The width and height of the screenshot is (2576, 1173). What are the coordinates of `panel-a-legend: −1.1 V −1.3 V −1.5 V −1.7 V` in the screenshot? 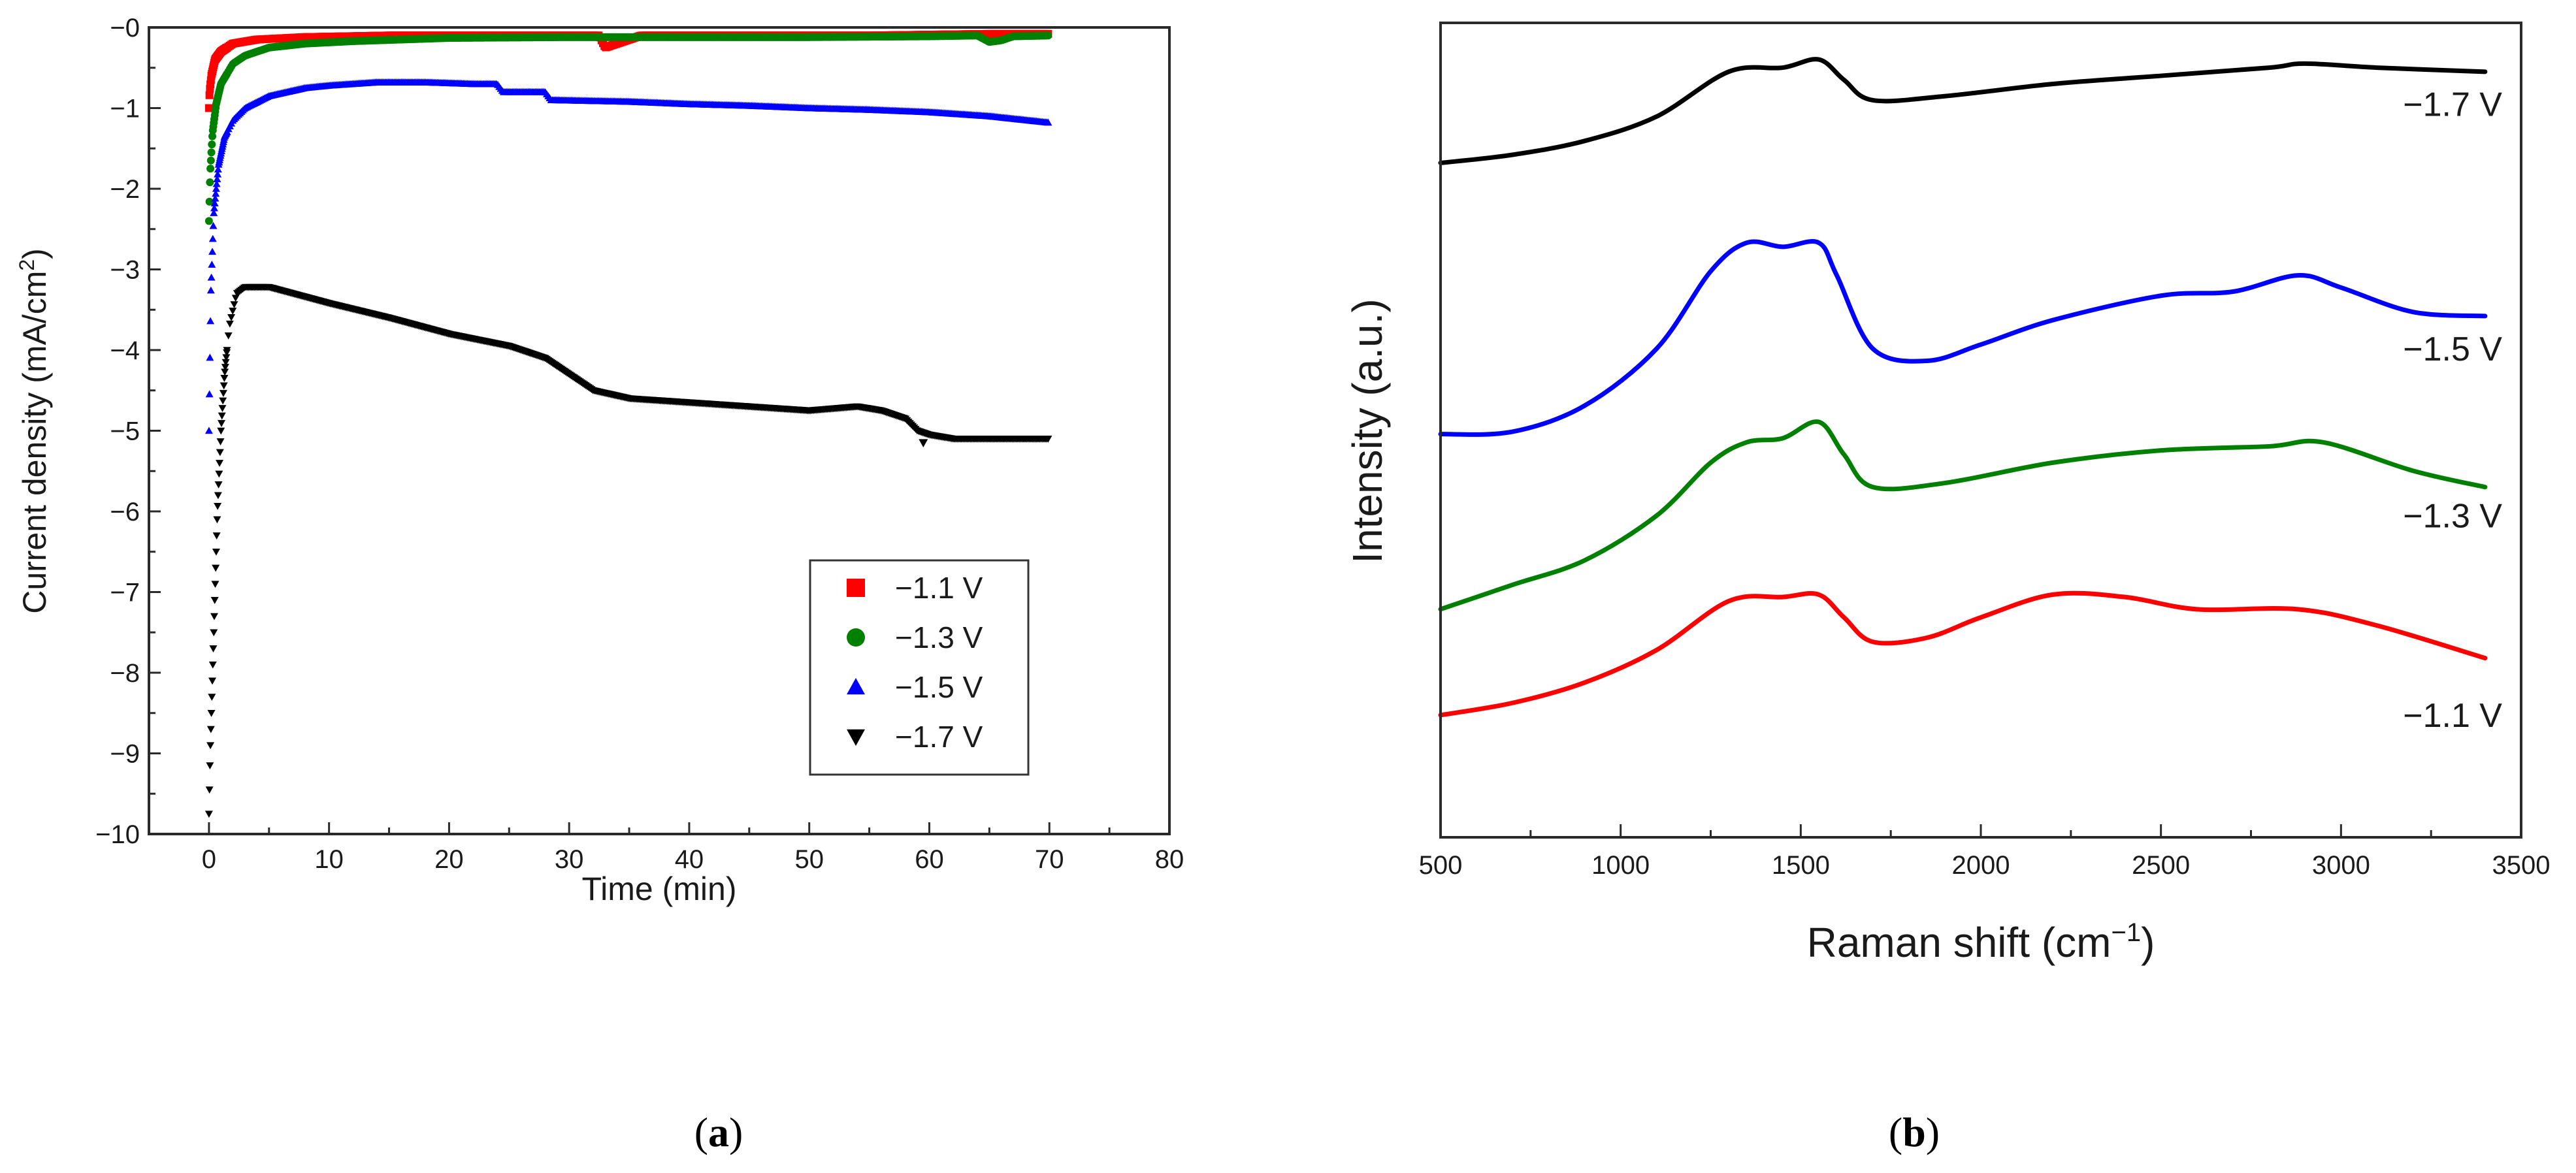 It's located at (919, 667).